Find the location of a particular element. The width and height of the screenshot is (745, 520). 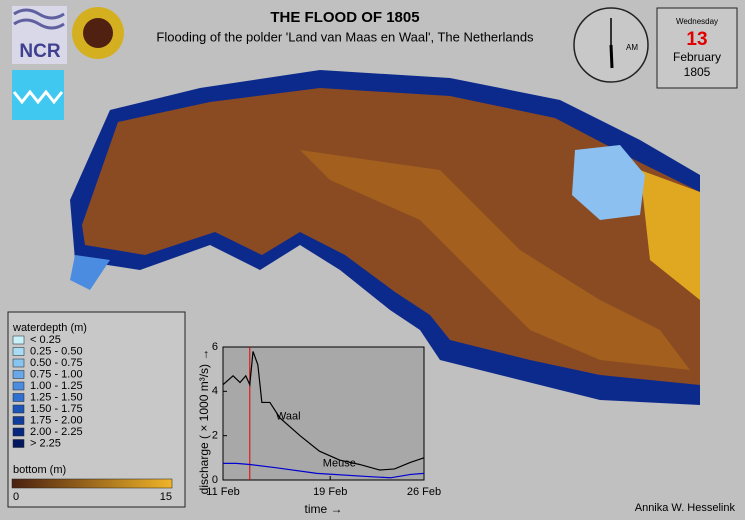

plot-area is located at coordinates (323, 413).